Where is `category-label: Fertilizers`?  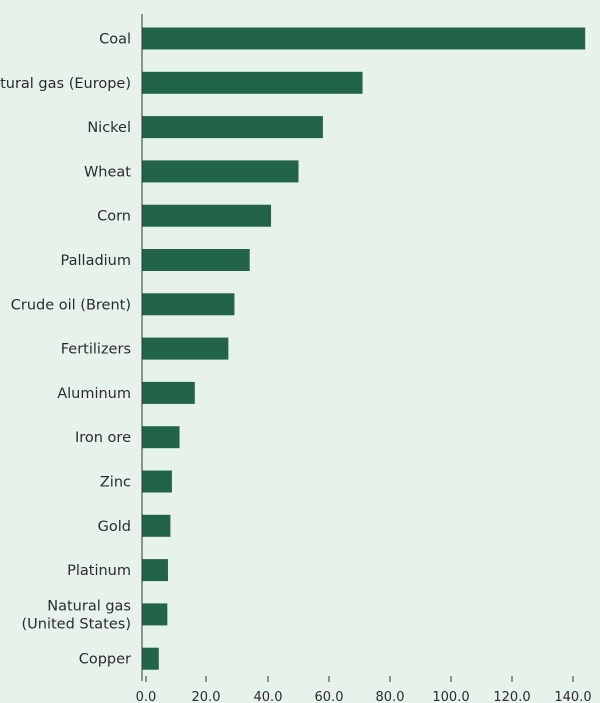 category-label: Fertilizers is located at coordinates (96, 350).